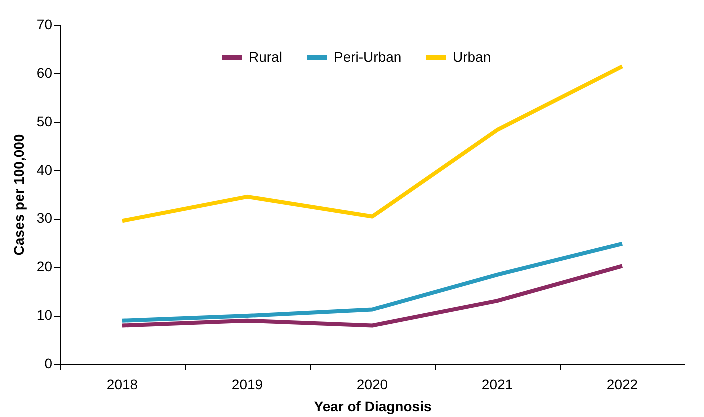 Image resolution: width=704 pixels, height=417 pixels. I want to click on x-tick-label: 2021, so click(498, 384).